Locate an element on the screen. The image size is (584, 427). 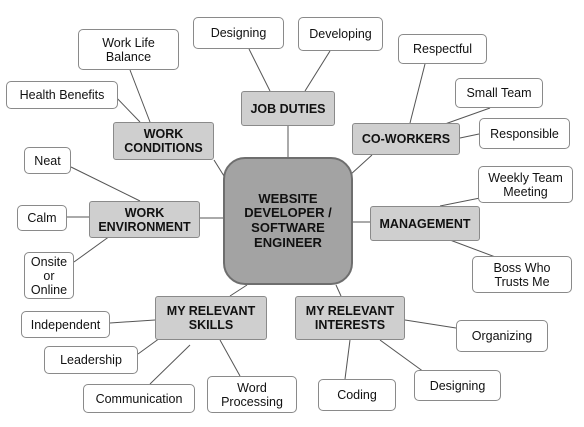
leaf-organizing: Organizing is located at coordinates (502, 336).